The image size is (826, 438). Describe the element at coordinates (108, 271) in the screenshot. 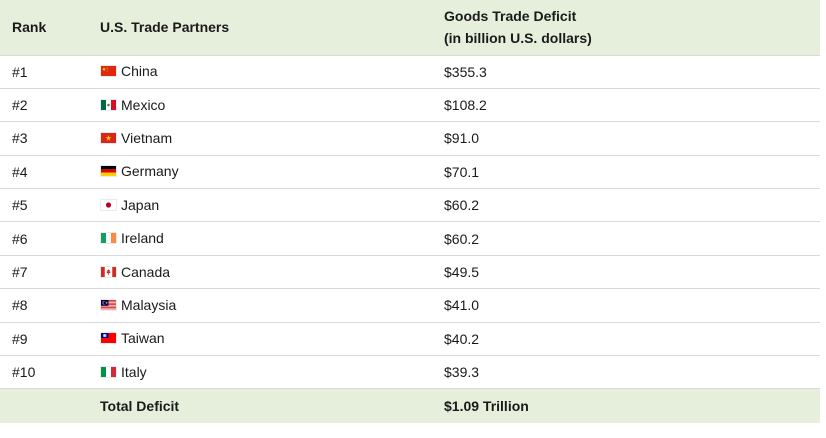

I see `canada-flag-icon` at that location.